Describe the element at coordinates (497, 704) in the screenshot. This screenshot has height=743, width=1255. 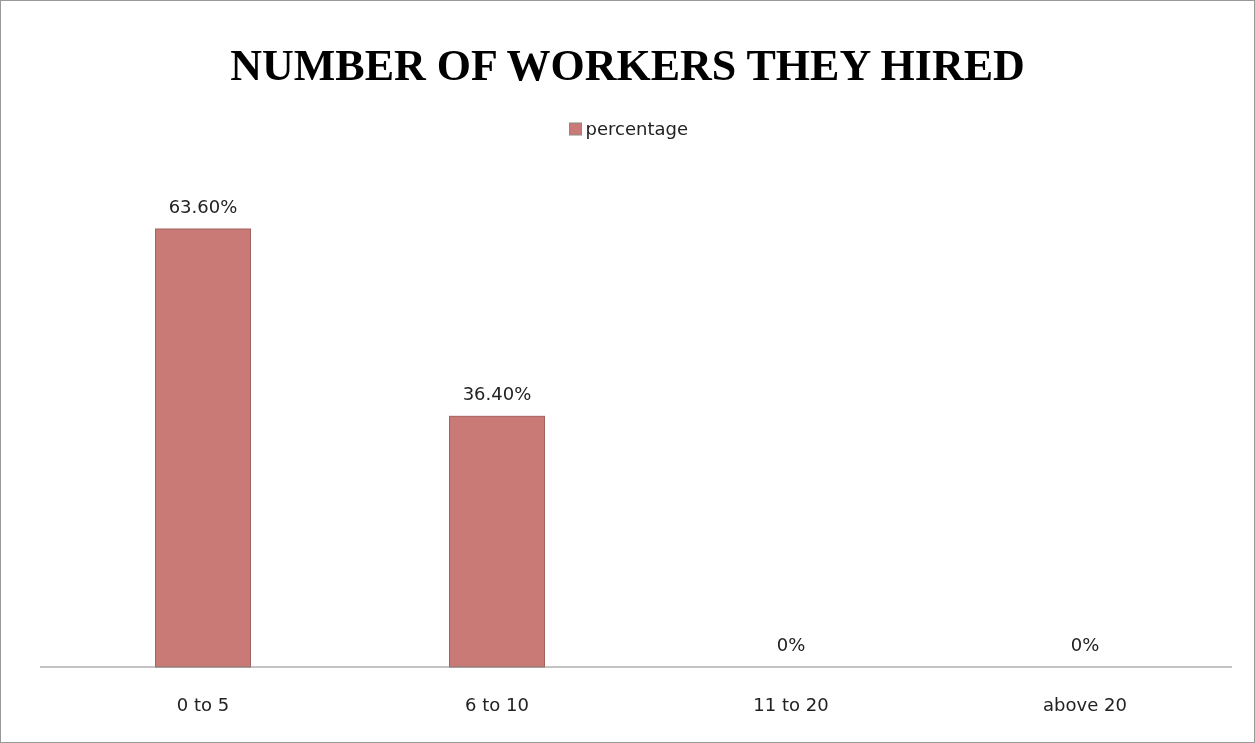
I see `x-tick-label: 6 to 10` at that location.